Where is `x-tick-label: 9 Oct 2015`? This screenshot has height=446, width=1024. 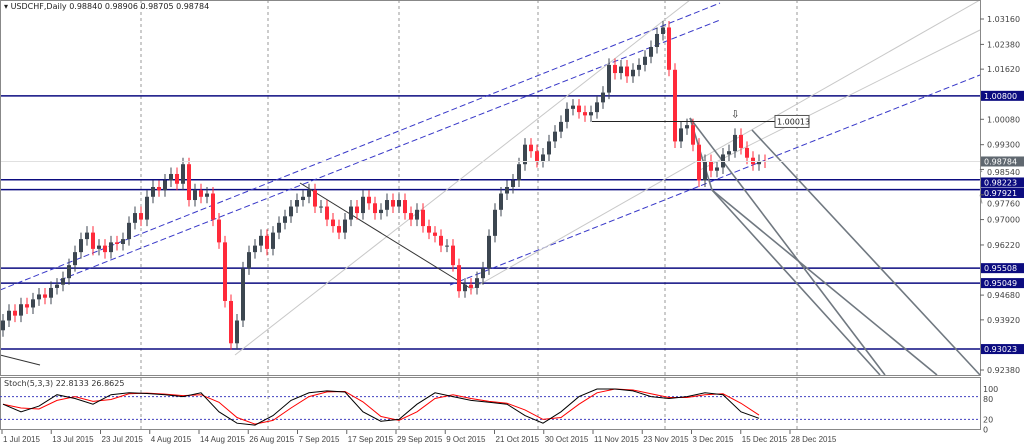
x-tick-label: 9 Oct 2015 is located at coordinates (466, 439).